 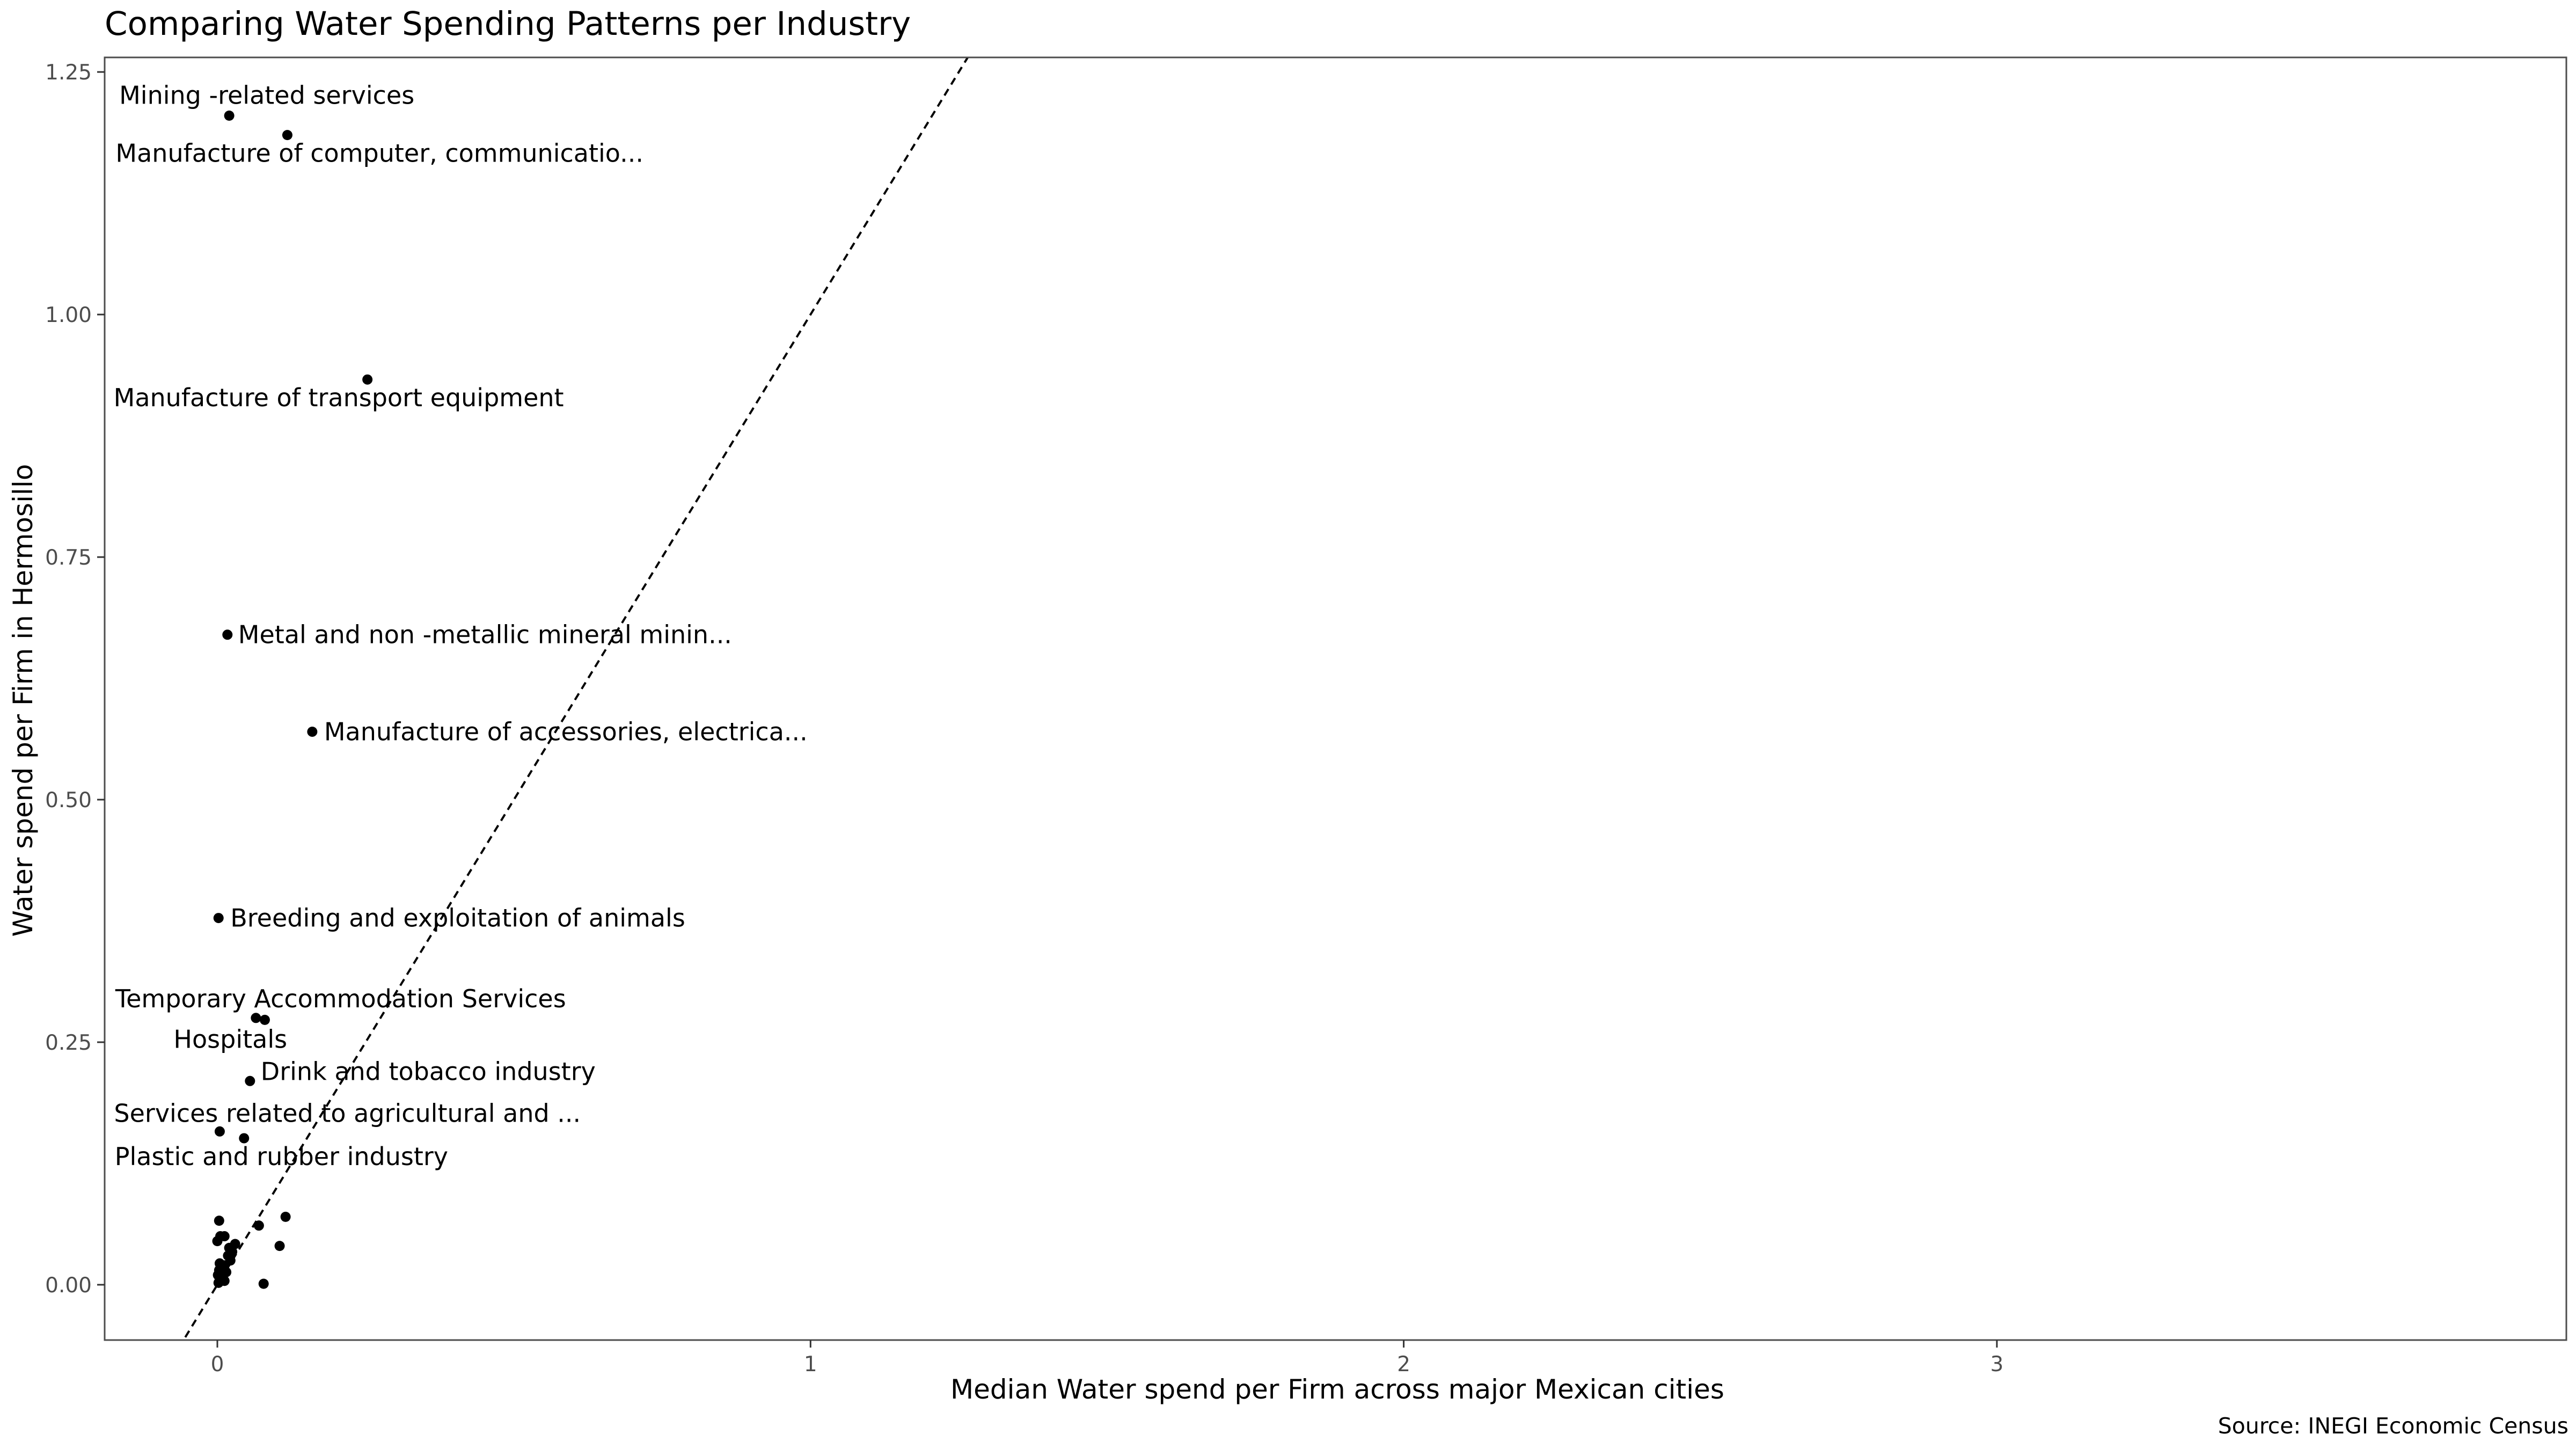 I want to click on y-tick-label: 0.00, so click(x=68, y=1286).